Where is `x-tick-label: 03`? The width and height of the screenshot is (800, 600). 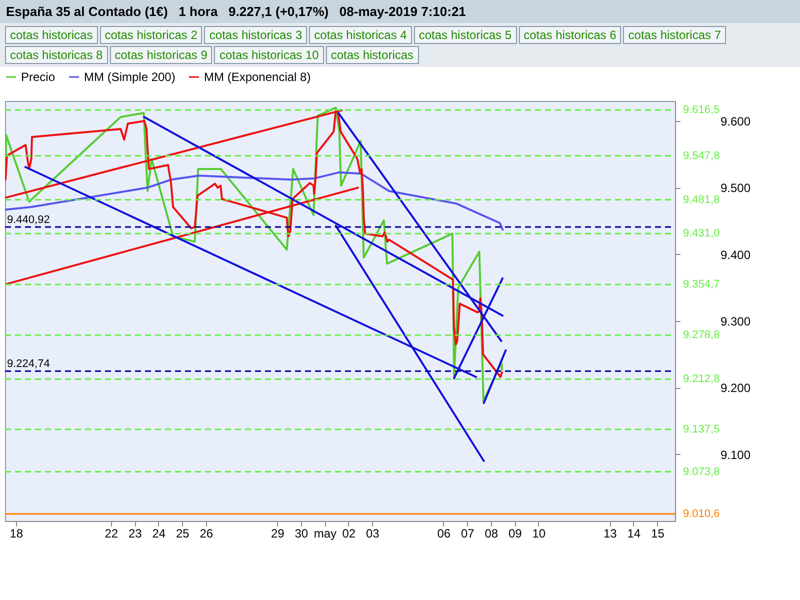 x-tick-label: 03 is located at coordinates (373, 533).